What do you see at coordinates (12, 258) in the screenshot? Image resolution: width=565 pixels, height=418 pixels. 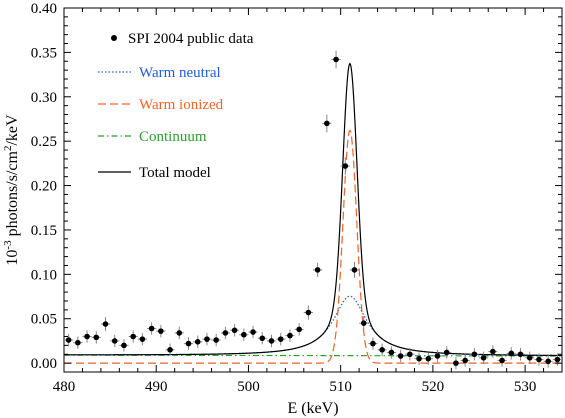 I see `y-axis-label-base: 10` at bounding box center [12, 258].